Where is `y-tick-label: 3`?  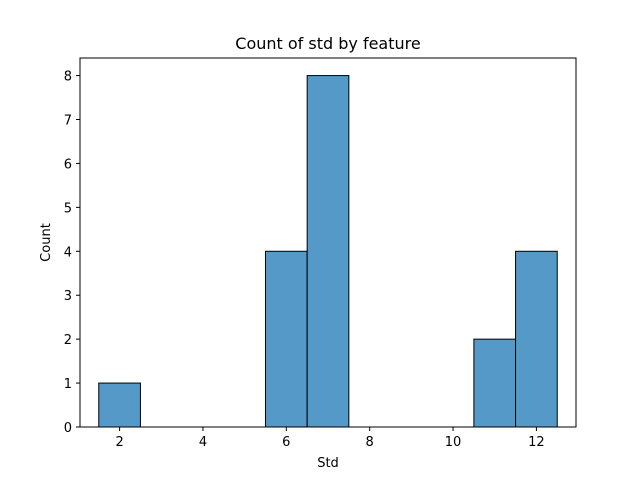
y-tick-label: 3 is located at coordinates (68, 296).